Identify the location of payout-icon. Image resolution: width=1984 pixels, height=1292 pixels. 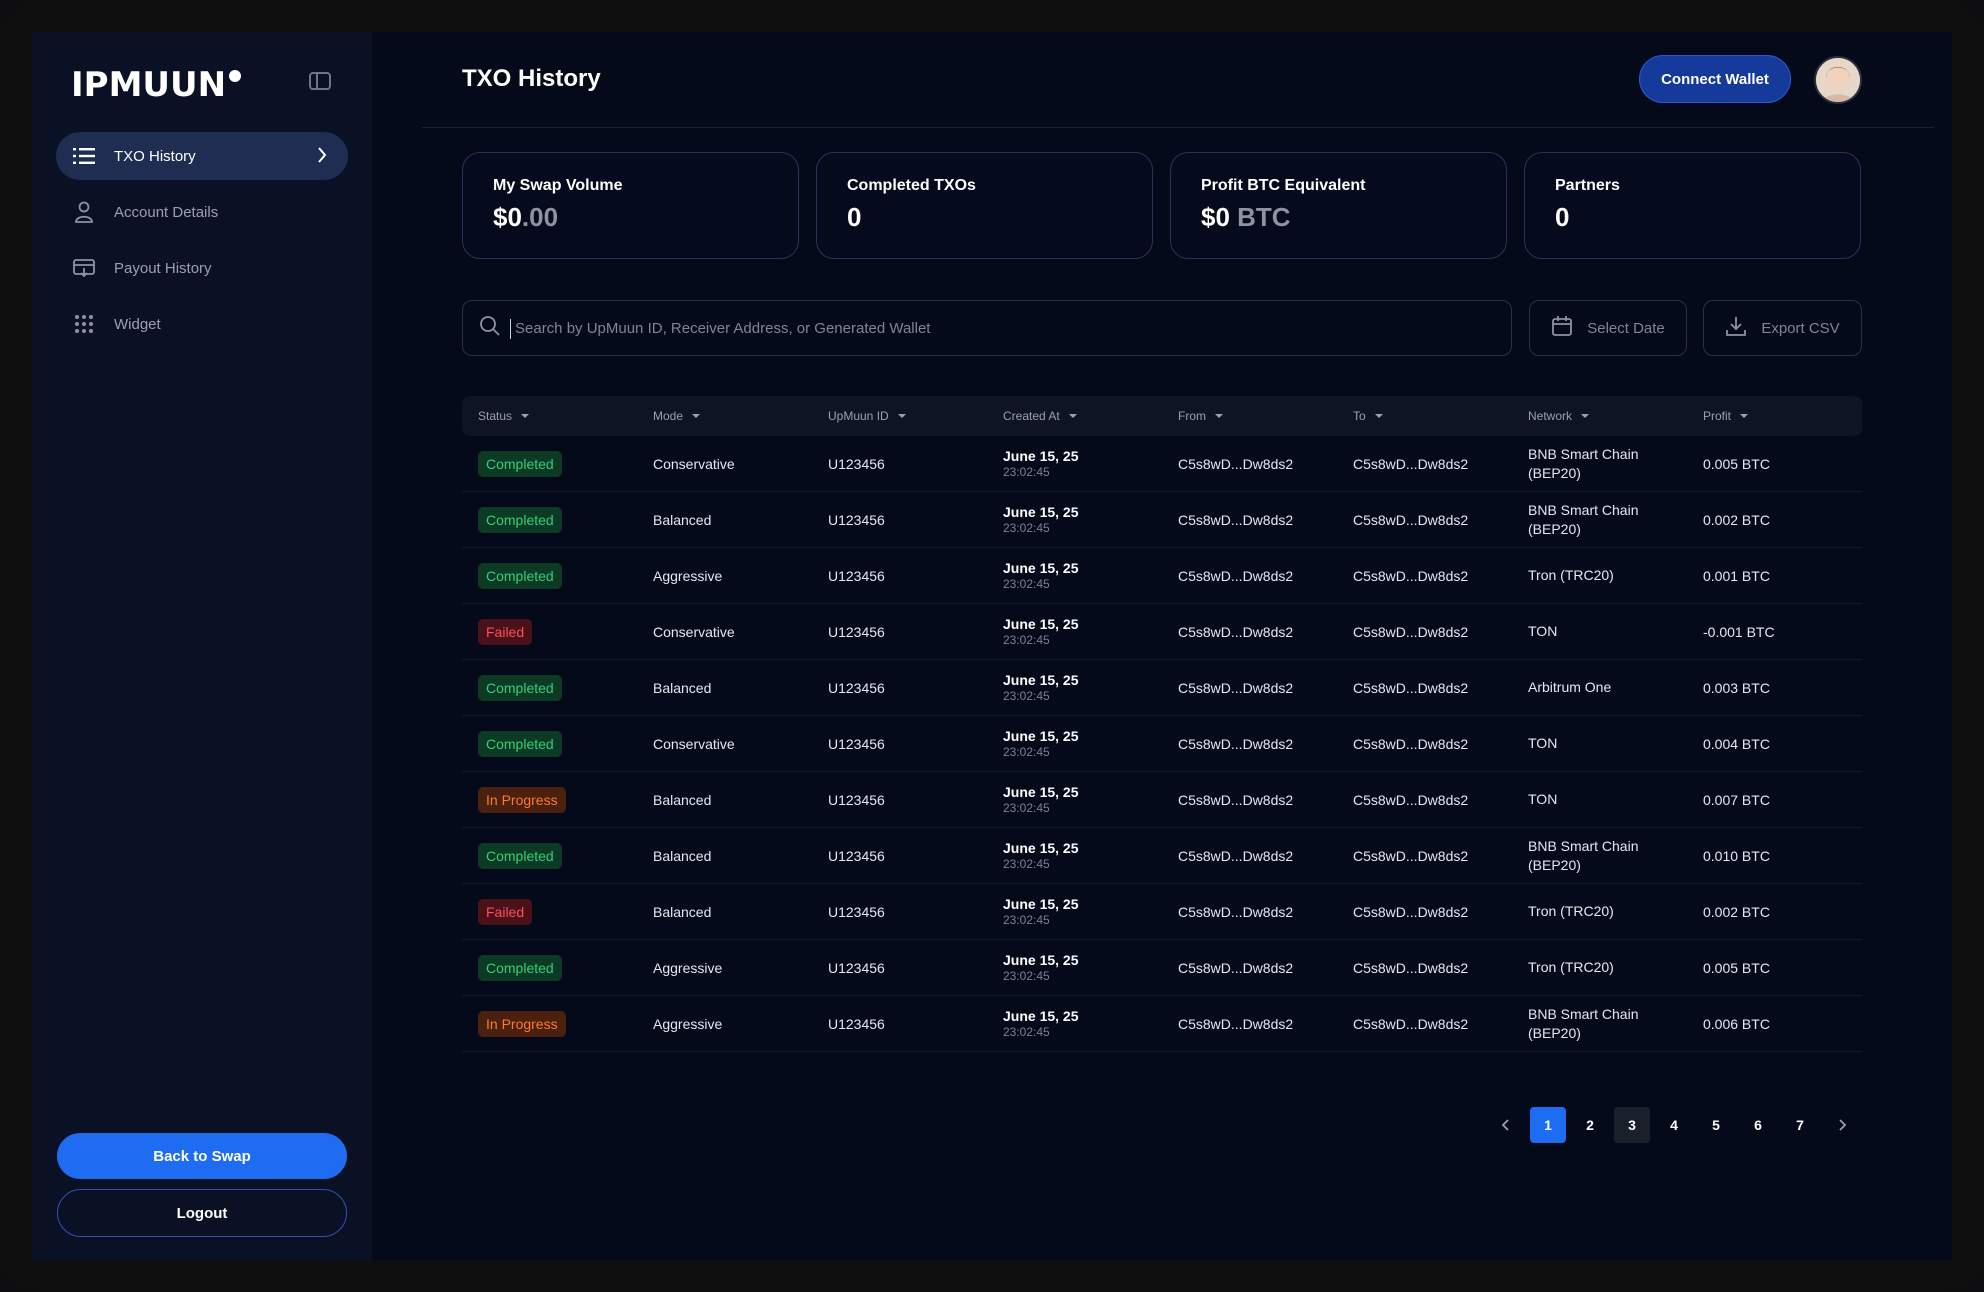
(84, 268).